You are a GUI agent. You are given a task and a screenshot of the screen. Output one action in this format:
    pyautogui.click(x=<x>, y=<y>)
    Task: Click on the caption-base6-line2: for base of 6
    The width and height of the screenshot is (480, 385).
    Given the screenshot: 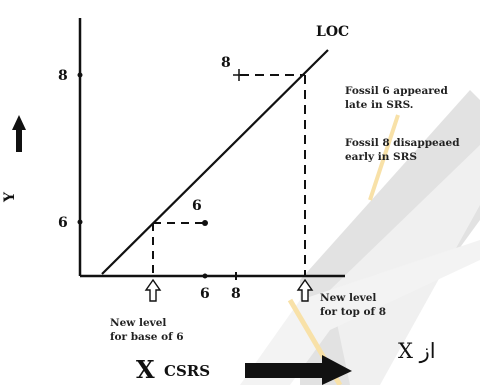 What is the action you would take?
    pyautogui.click(x=147, y=337)
    